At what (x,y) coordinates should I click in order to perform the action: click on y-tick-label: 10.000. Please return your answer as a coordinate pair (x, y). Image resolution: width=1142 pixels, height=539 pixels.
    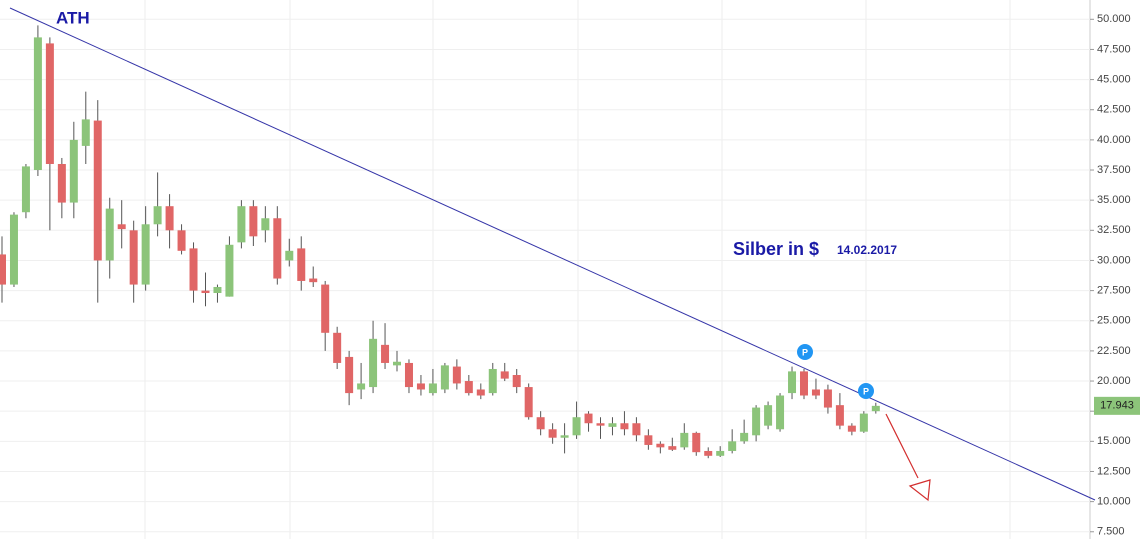
    Looking at the image, I should click on (1114, 502).